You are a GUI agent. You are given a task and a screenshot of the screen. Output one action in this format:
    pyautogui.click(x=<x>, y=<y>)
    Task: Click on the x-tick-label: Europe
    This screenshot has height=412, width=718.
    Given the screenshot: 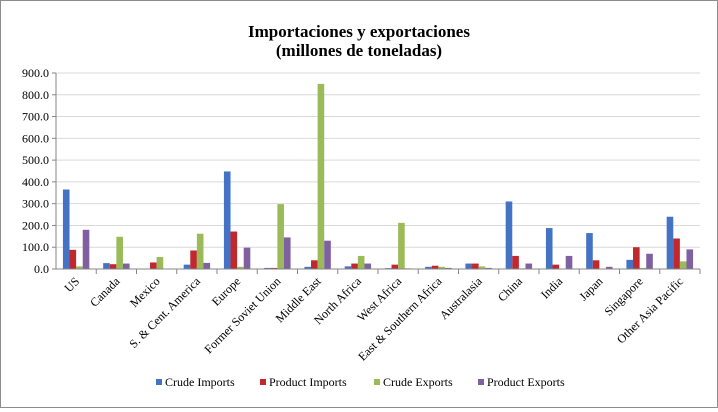 What is the action you would take?
    pyautogui.click(x=226, y=291)
    